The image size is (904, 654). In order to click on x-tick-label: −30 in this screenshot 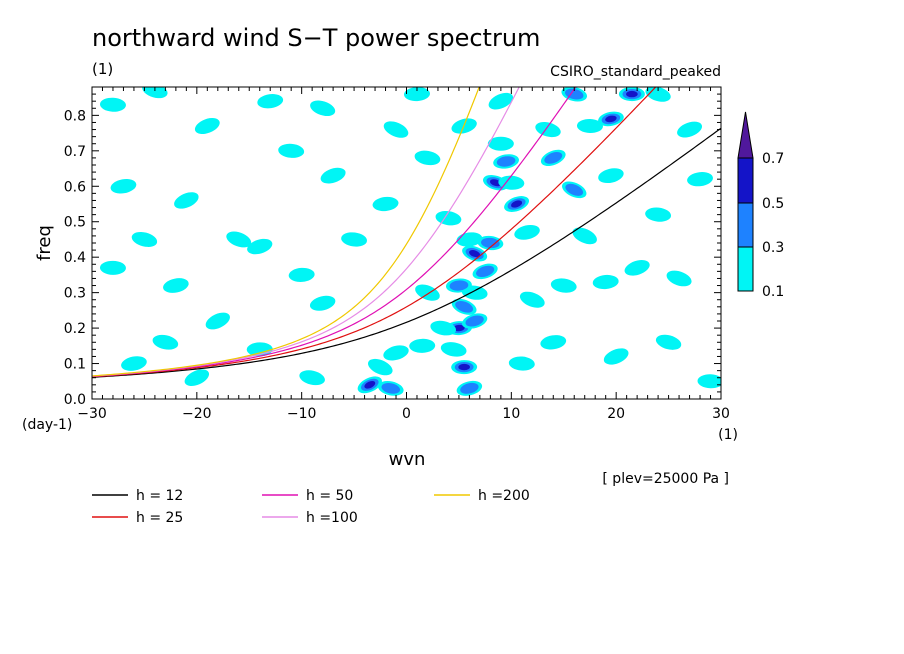, I will do `click(92, 414)`.